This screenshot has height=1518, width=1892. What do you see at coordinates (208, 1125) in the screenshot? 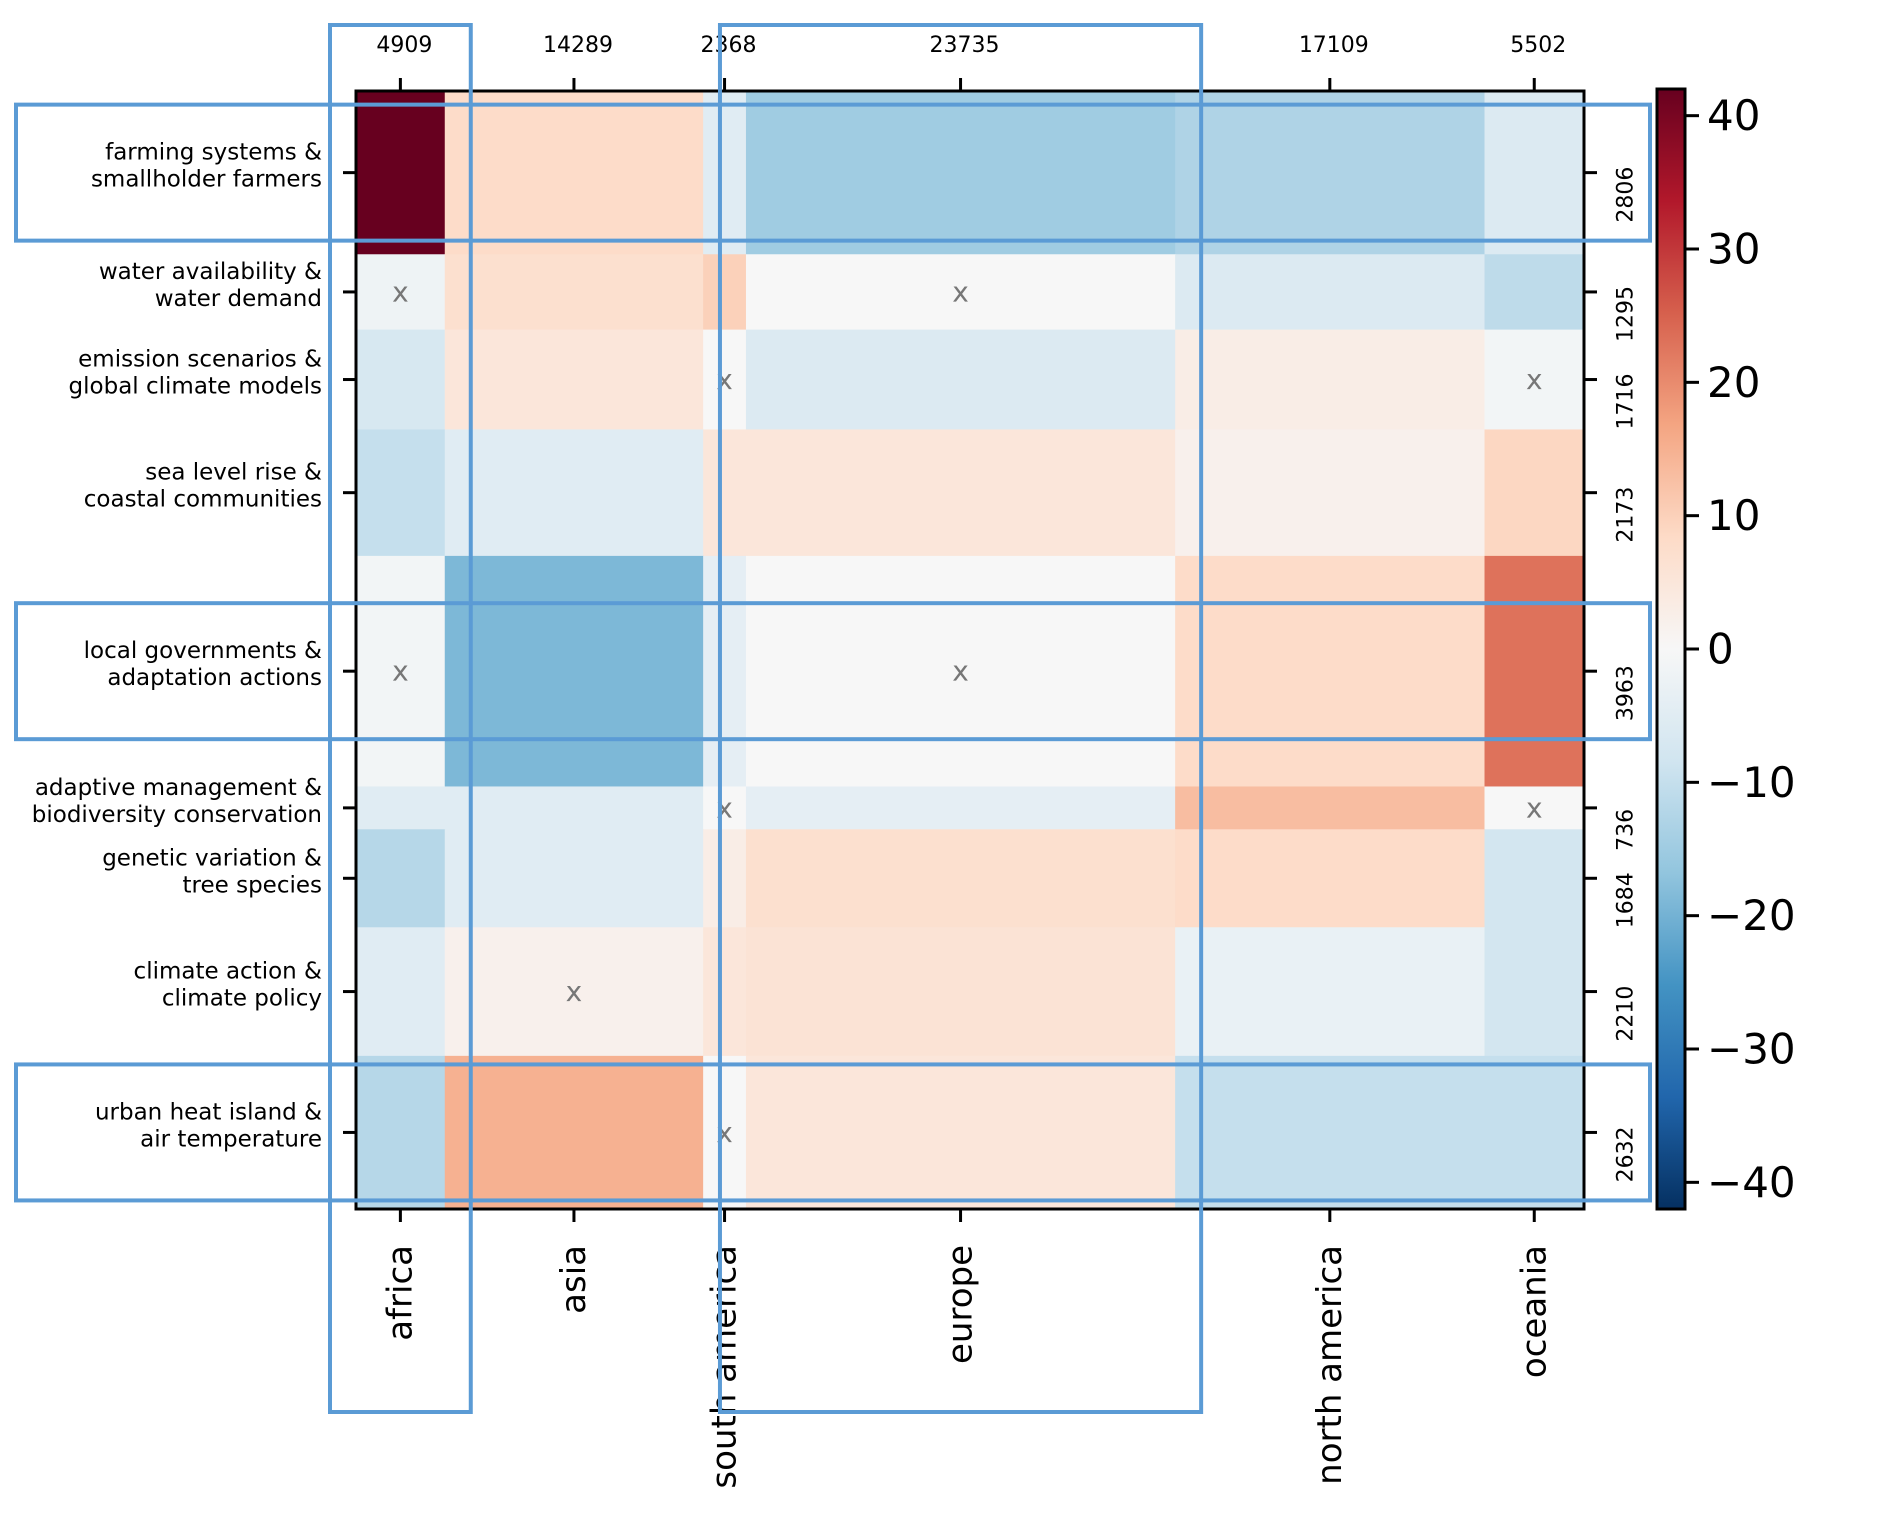
I see `row-label: urban heat island & air temperature` at bounding box center [208, 1125].